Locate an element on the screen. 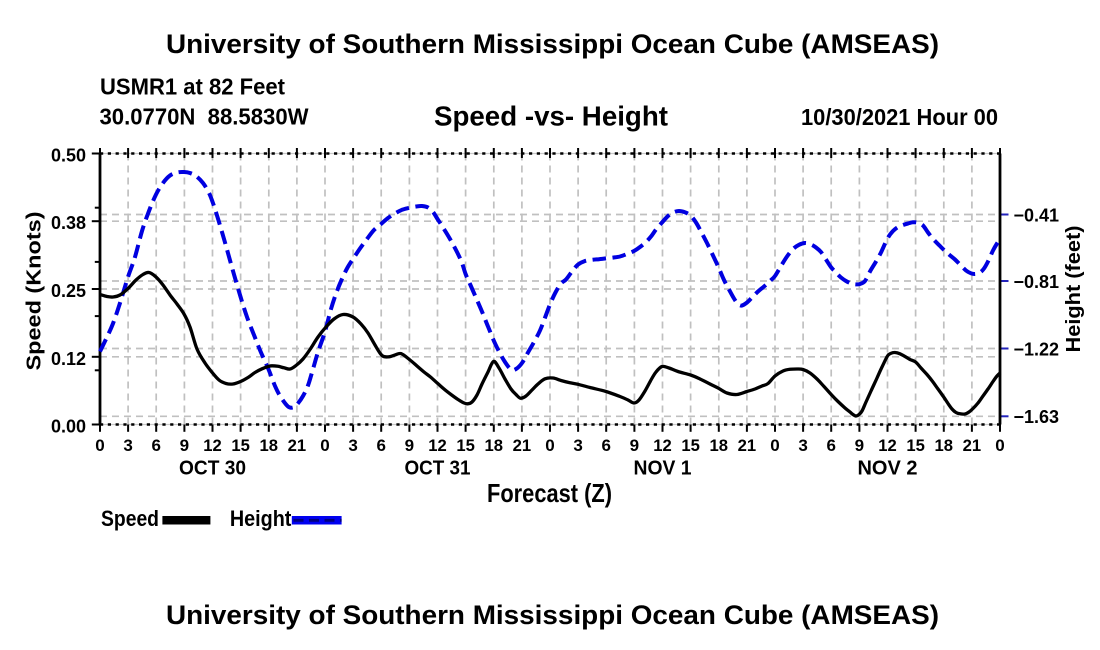 The height and width of the screenshot is (650, 1100). svg-text: 0.12 is located at coordinates (68, 359).